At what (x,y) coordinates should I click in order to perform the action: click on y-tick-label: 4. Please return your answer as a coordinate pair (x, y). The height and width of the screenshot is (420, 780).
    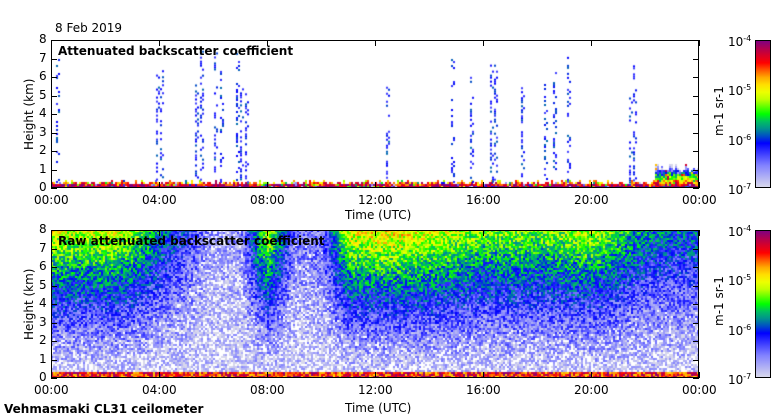
    Looking at the image, I should click on (43, 303).